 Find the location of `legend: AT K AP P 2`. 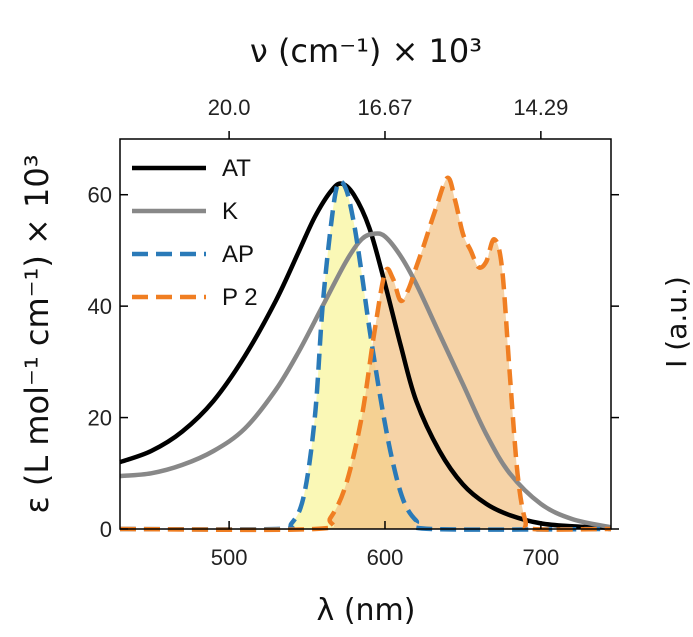

legend: AT K AP P 2 is located at coordinates (195, 233).